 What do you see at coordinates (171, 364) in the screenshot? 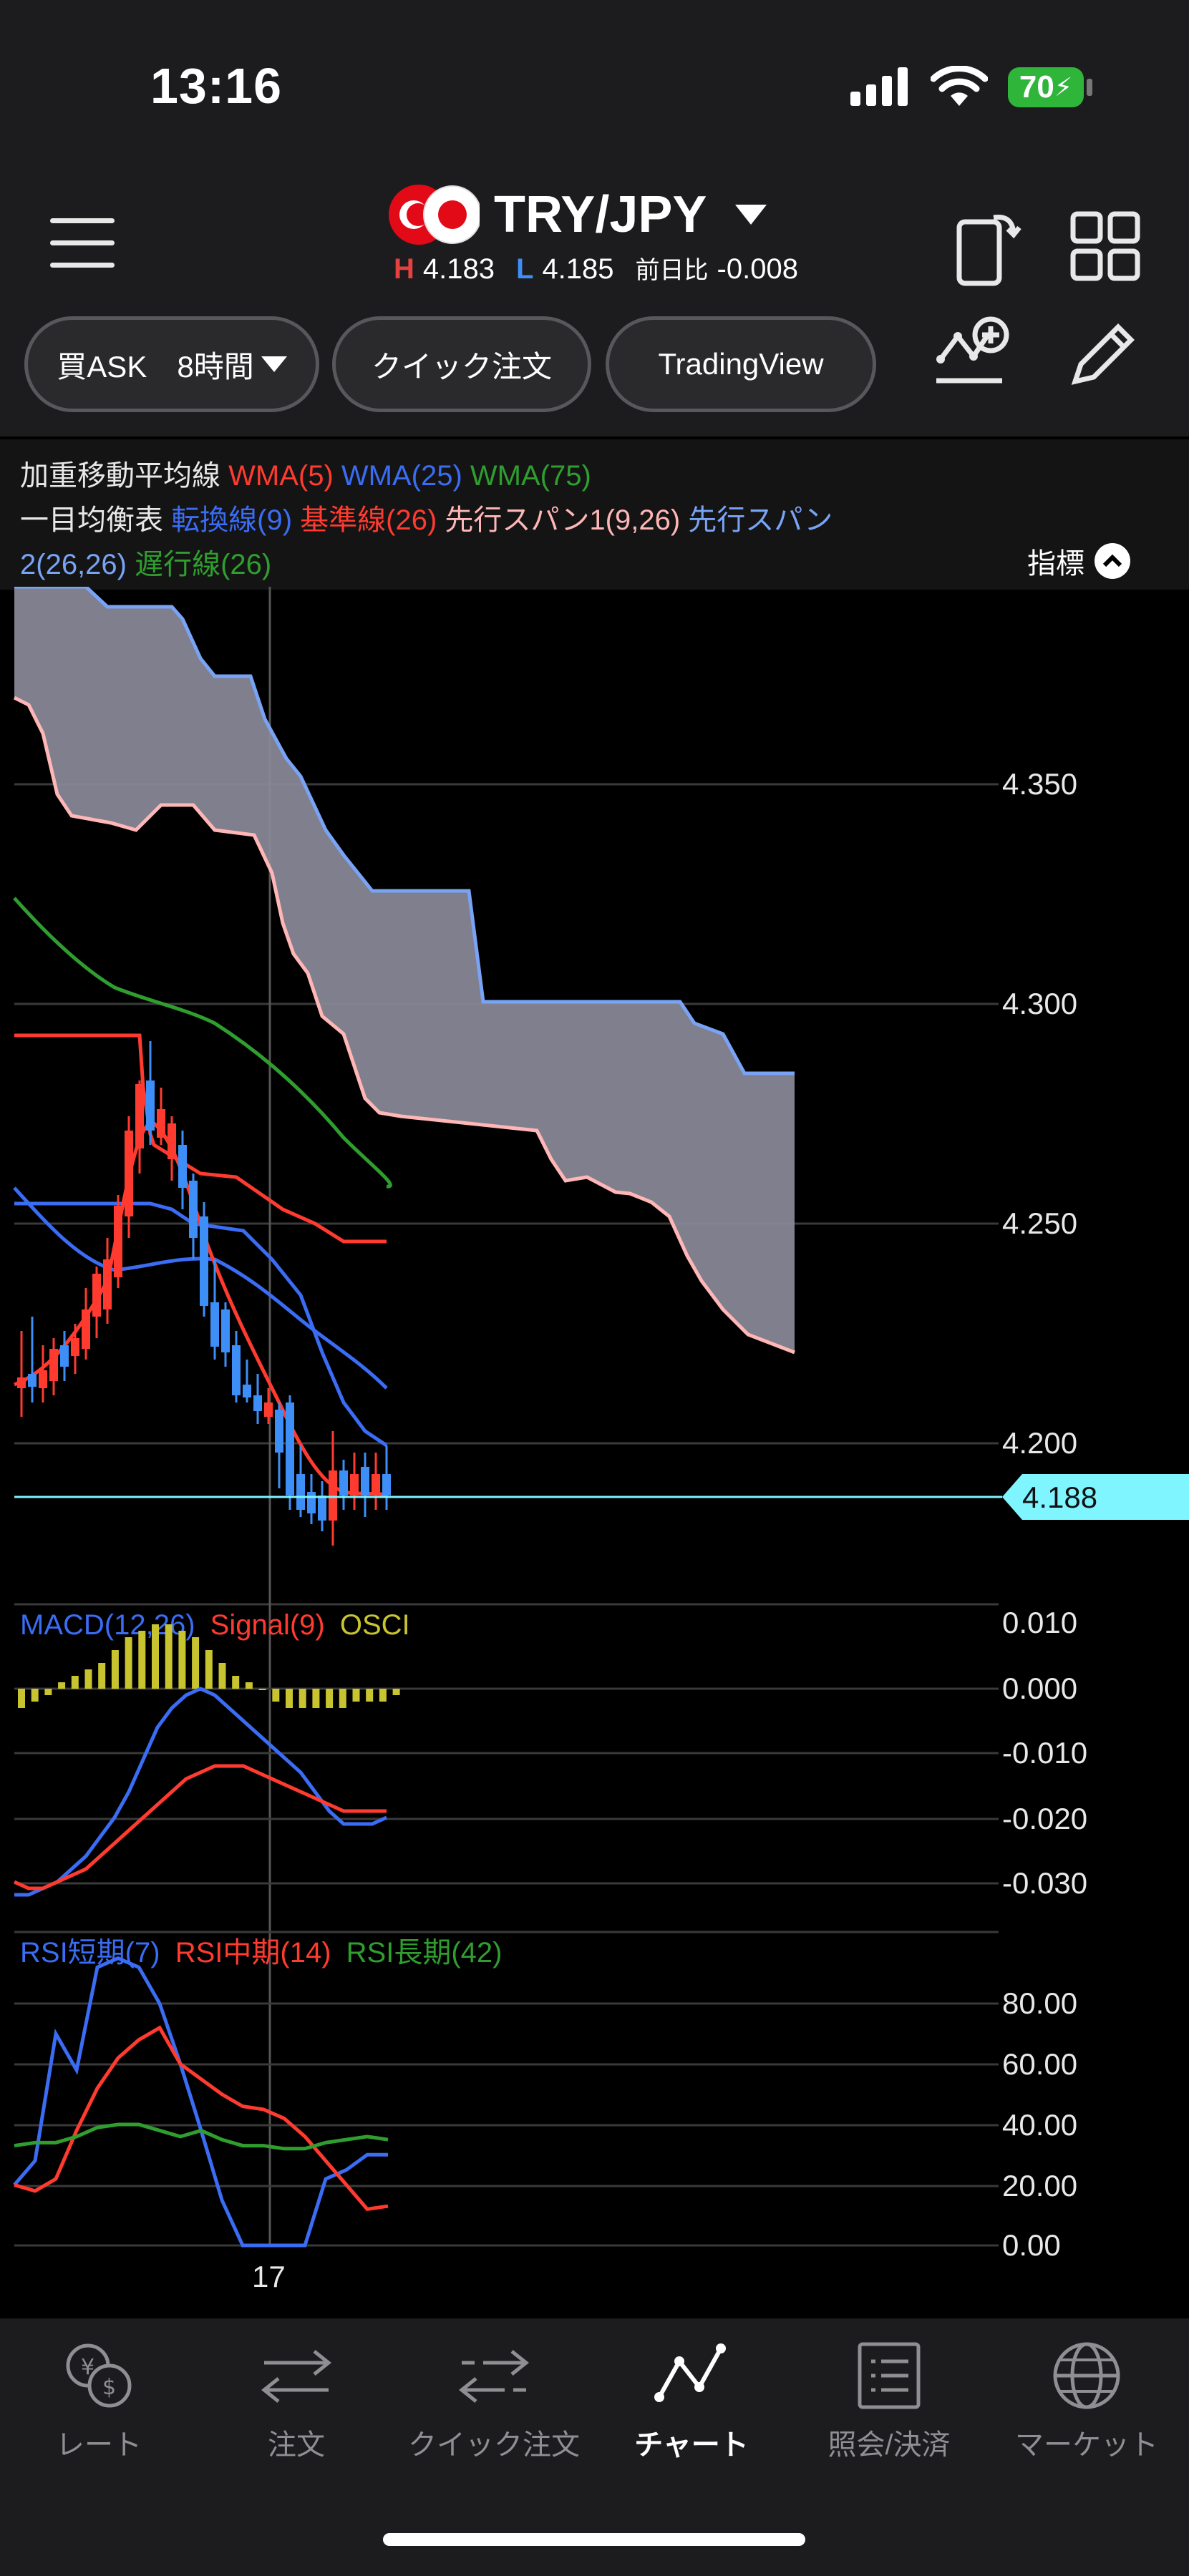
I see `side-timeframe-button: 買ASK 8時間` at bounding box center [171, 364].